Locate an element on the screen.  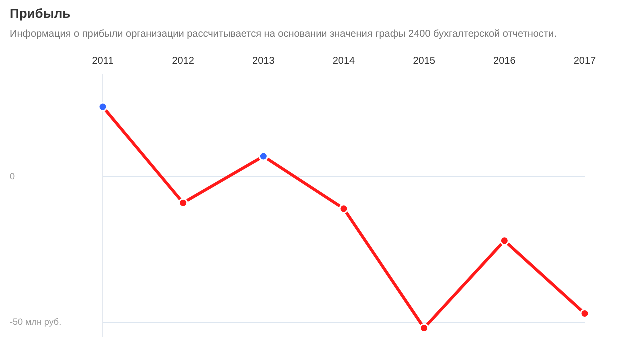
x-tick-label: 2016 is located at coordinates (505, 61).